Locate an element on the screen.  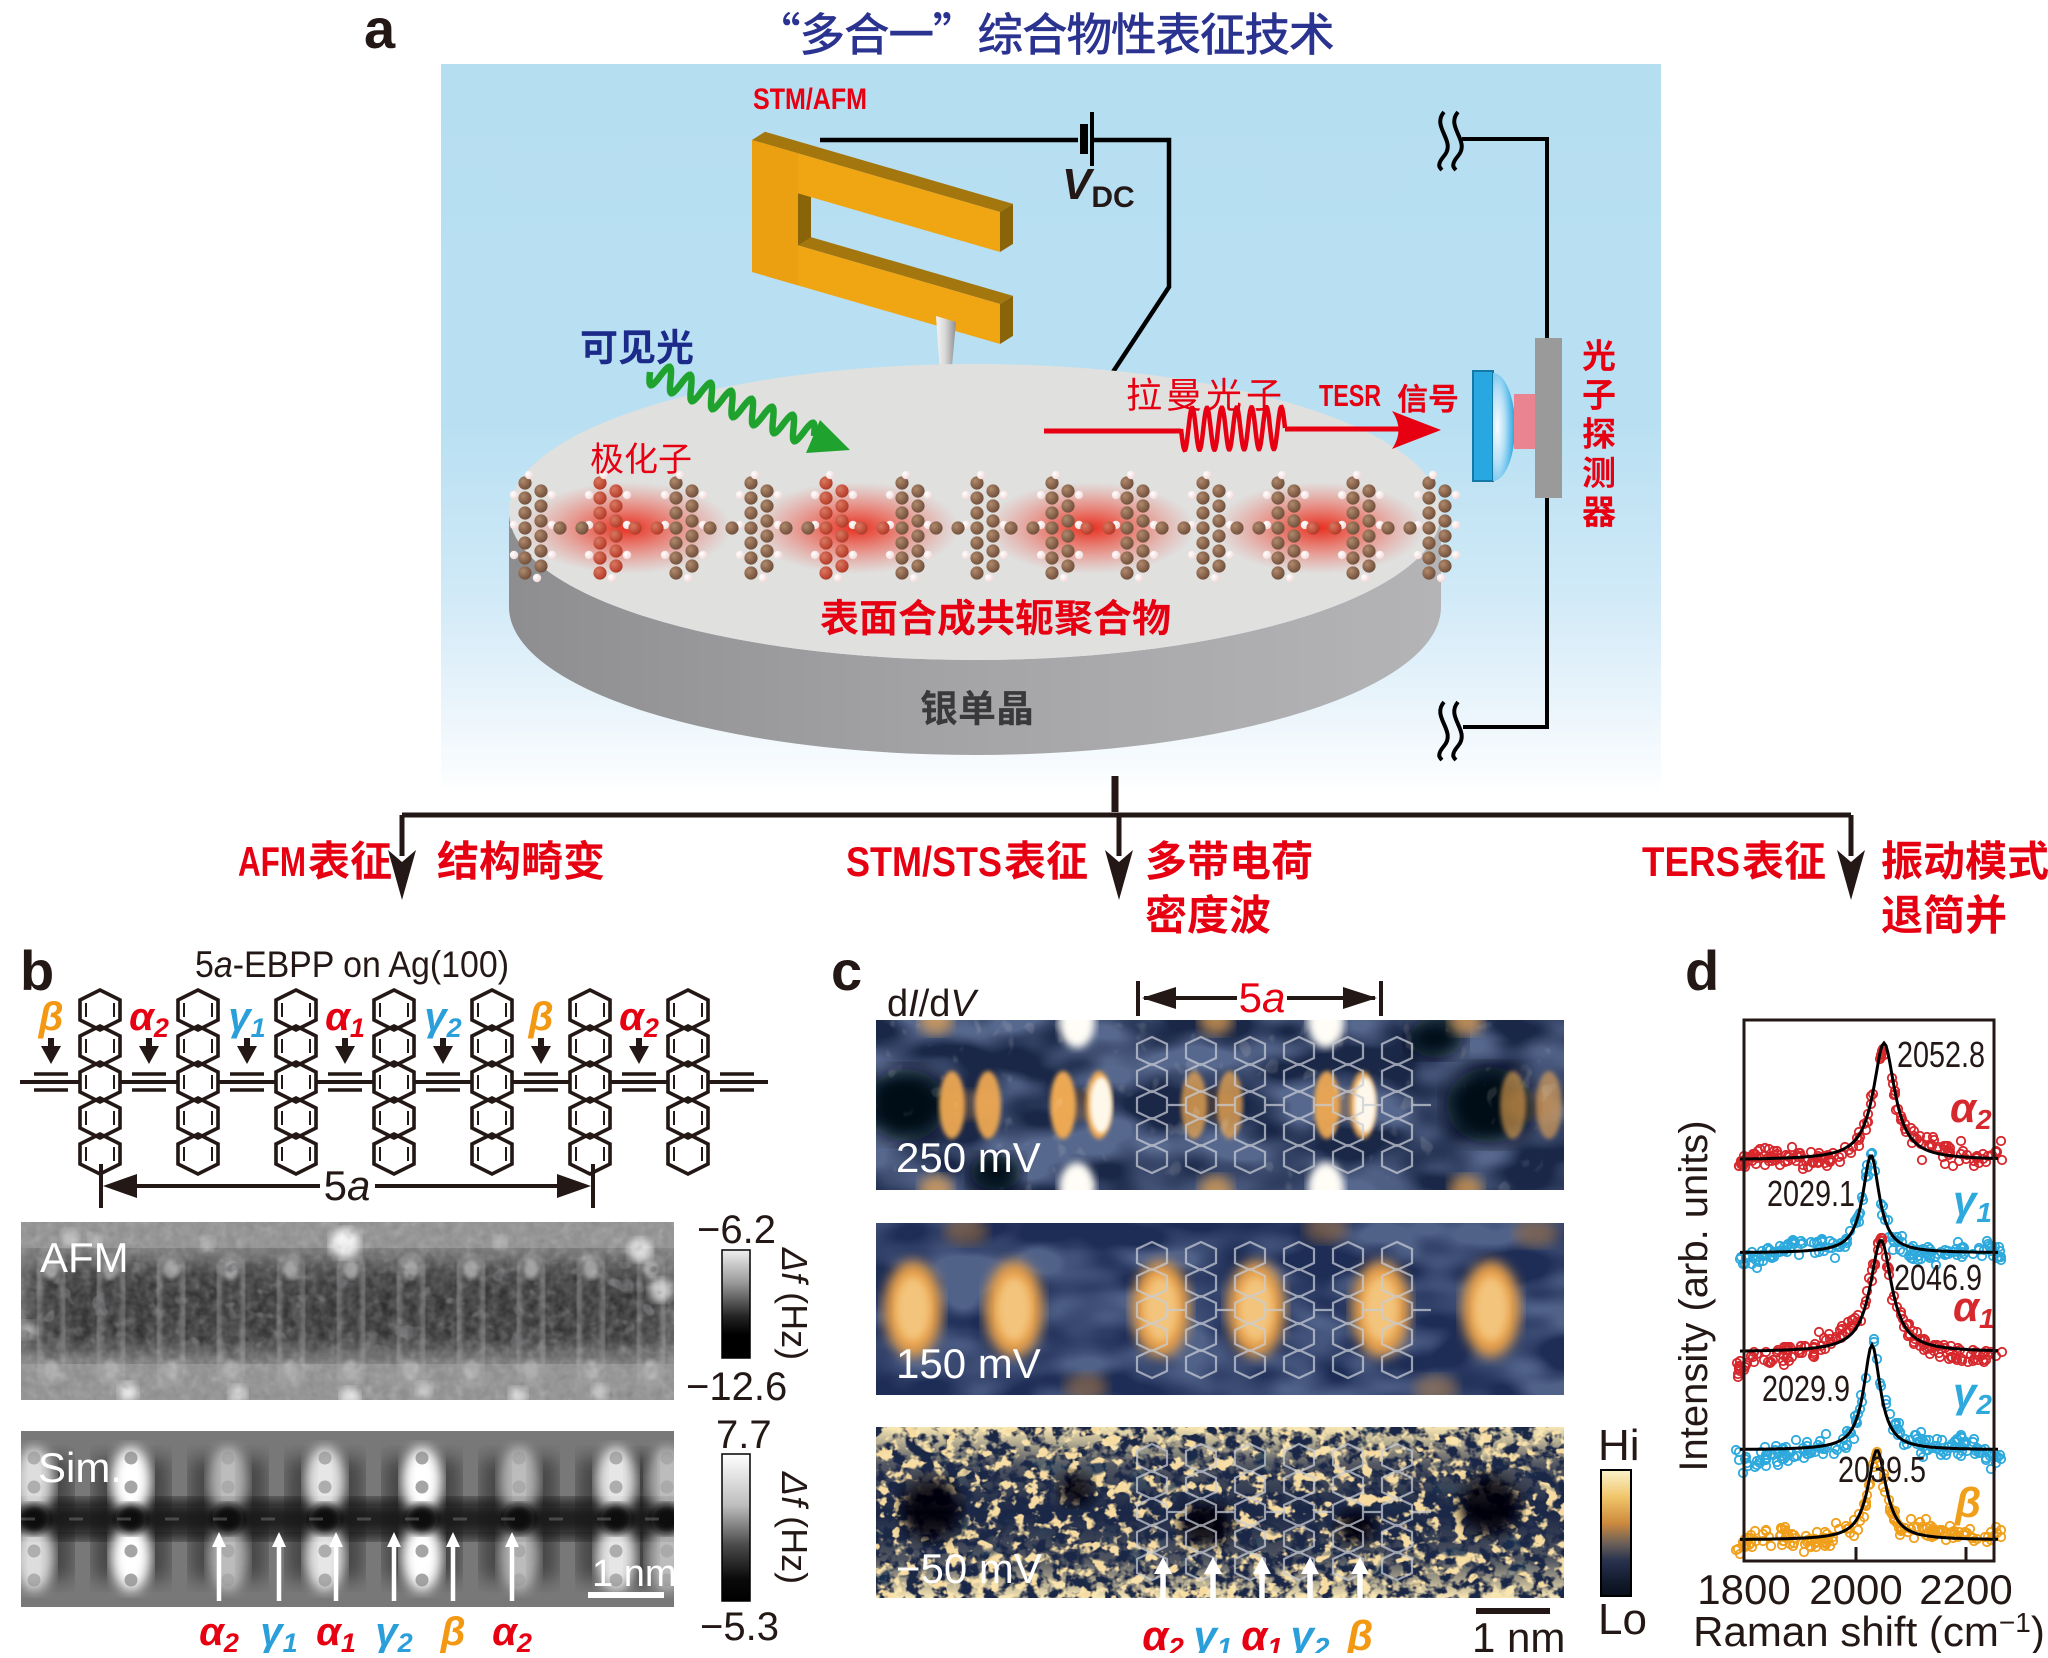
svg-text: 7.7 is located at coordinates (744, 1435).